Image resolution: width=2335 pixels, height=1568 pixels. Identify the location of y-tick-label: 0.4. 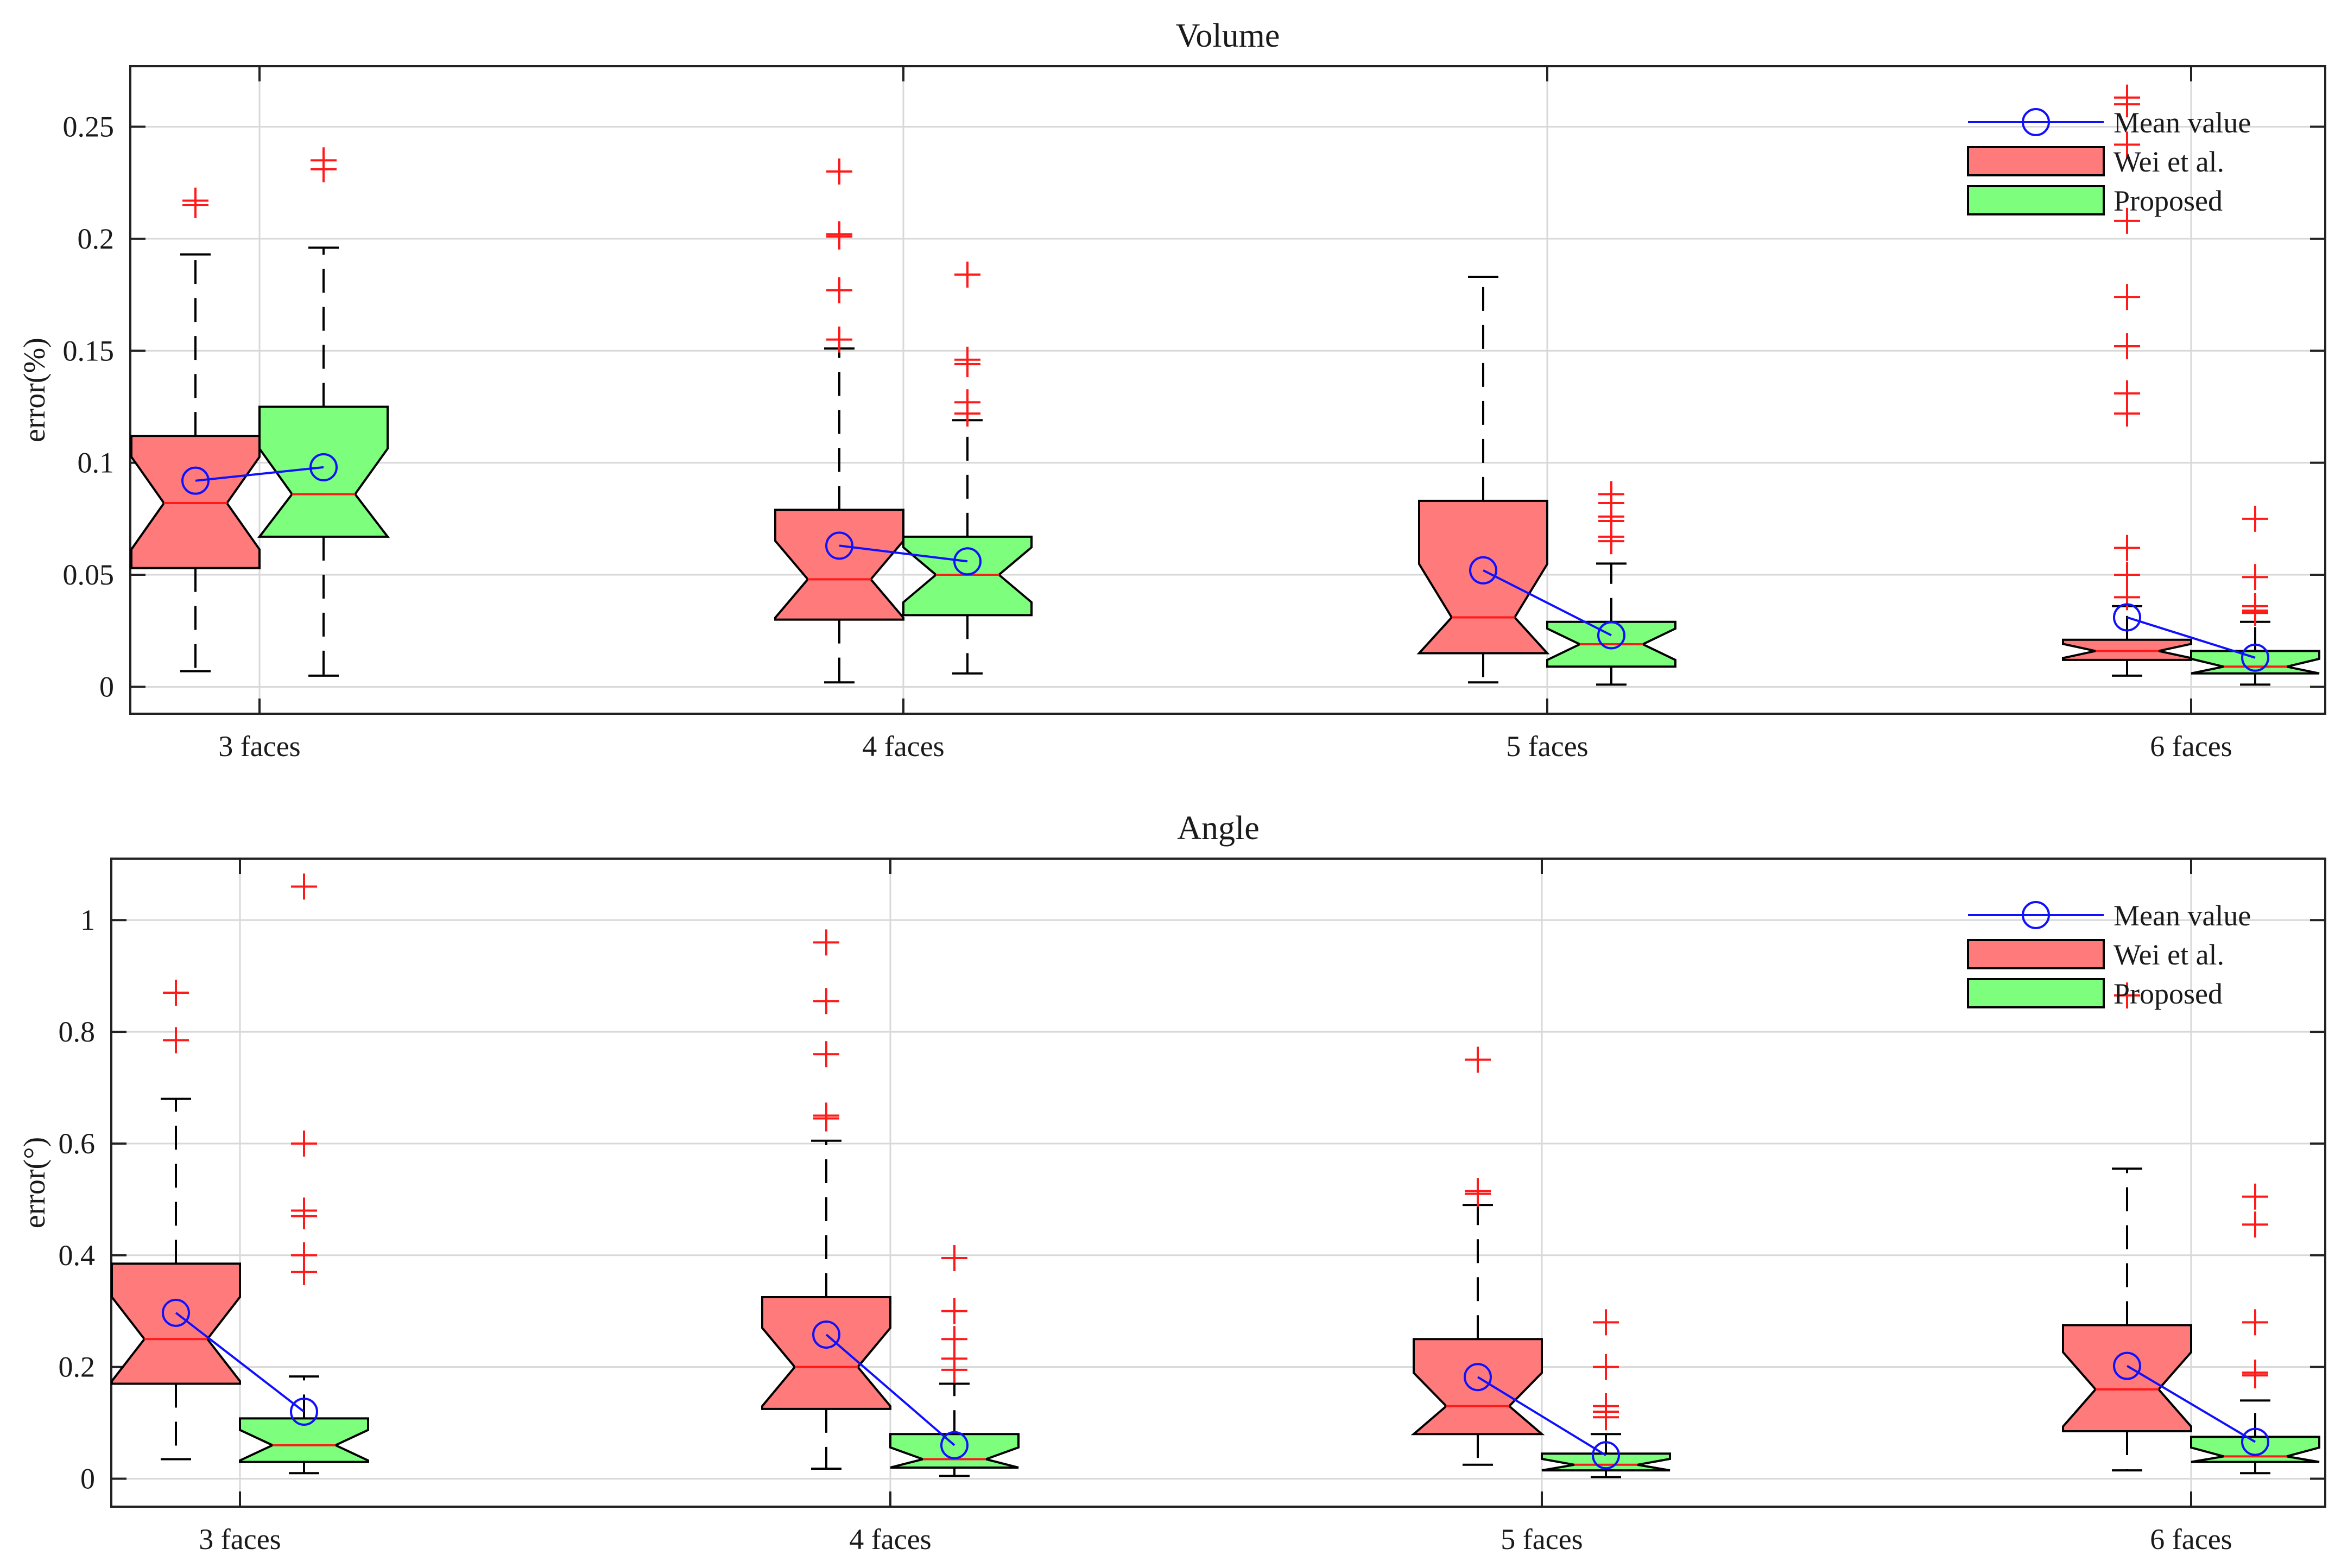
(77, 1255).